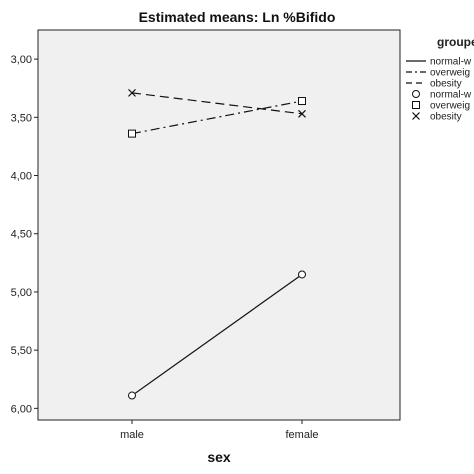 Image resolution: width=474 pixels, height=474 pixels. I want to click on y-tick-label: 6,00, so click(21, 409).